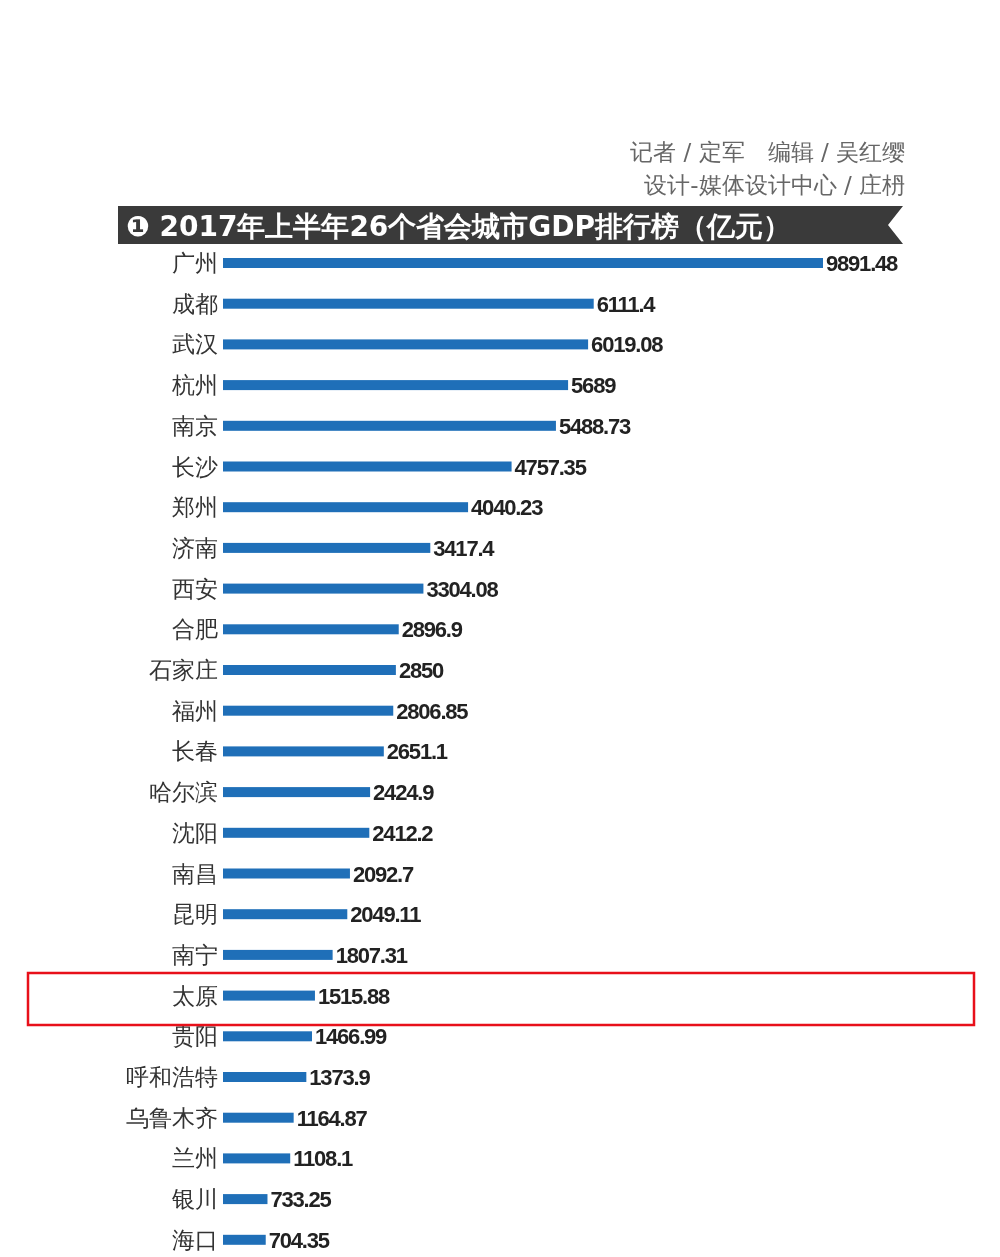 This screenshot has width=1000, height=1257. What do you see at coordinates (195, 710) in the screenshot?
I see `y-tick-label: 福州` at bounding box center [195, 710].